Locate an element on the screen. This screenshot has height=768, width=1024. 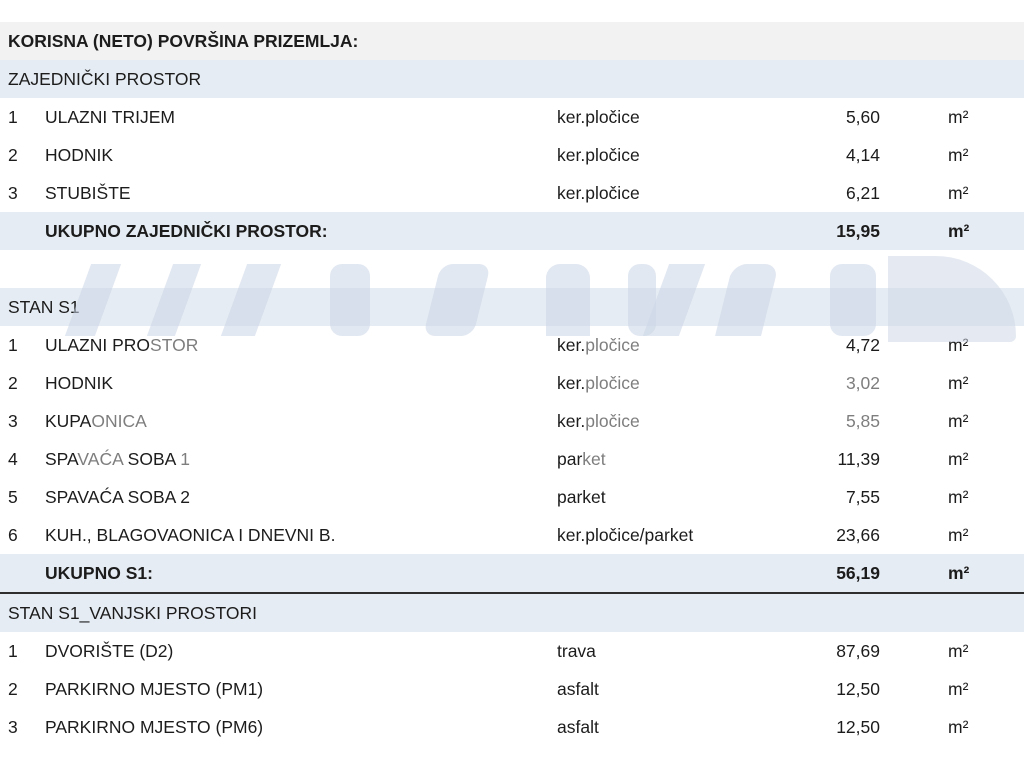
room-name-cell: ULAZNI PROSTOR is located at coordinates (301, 345).